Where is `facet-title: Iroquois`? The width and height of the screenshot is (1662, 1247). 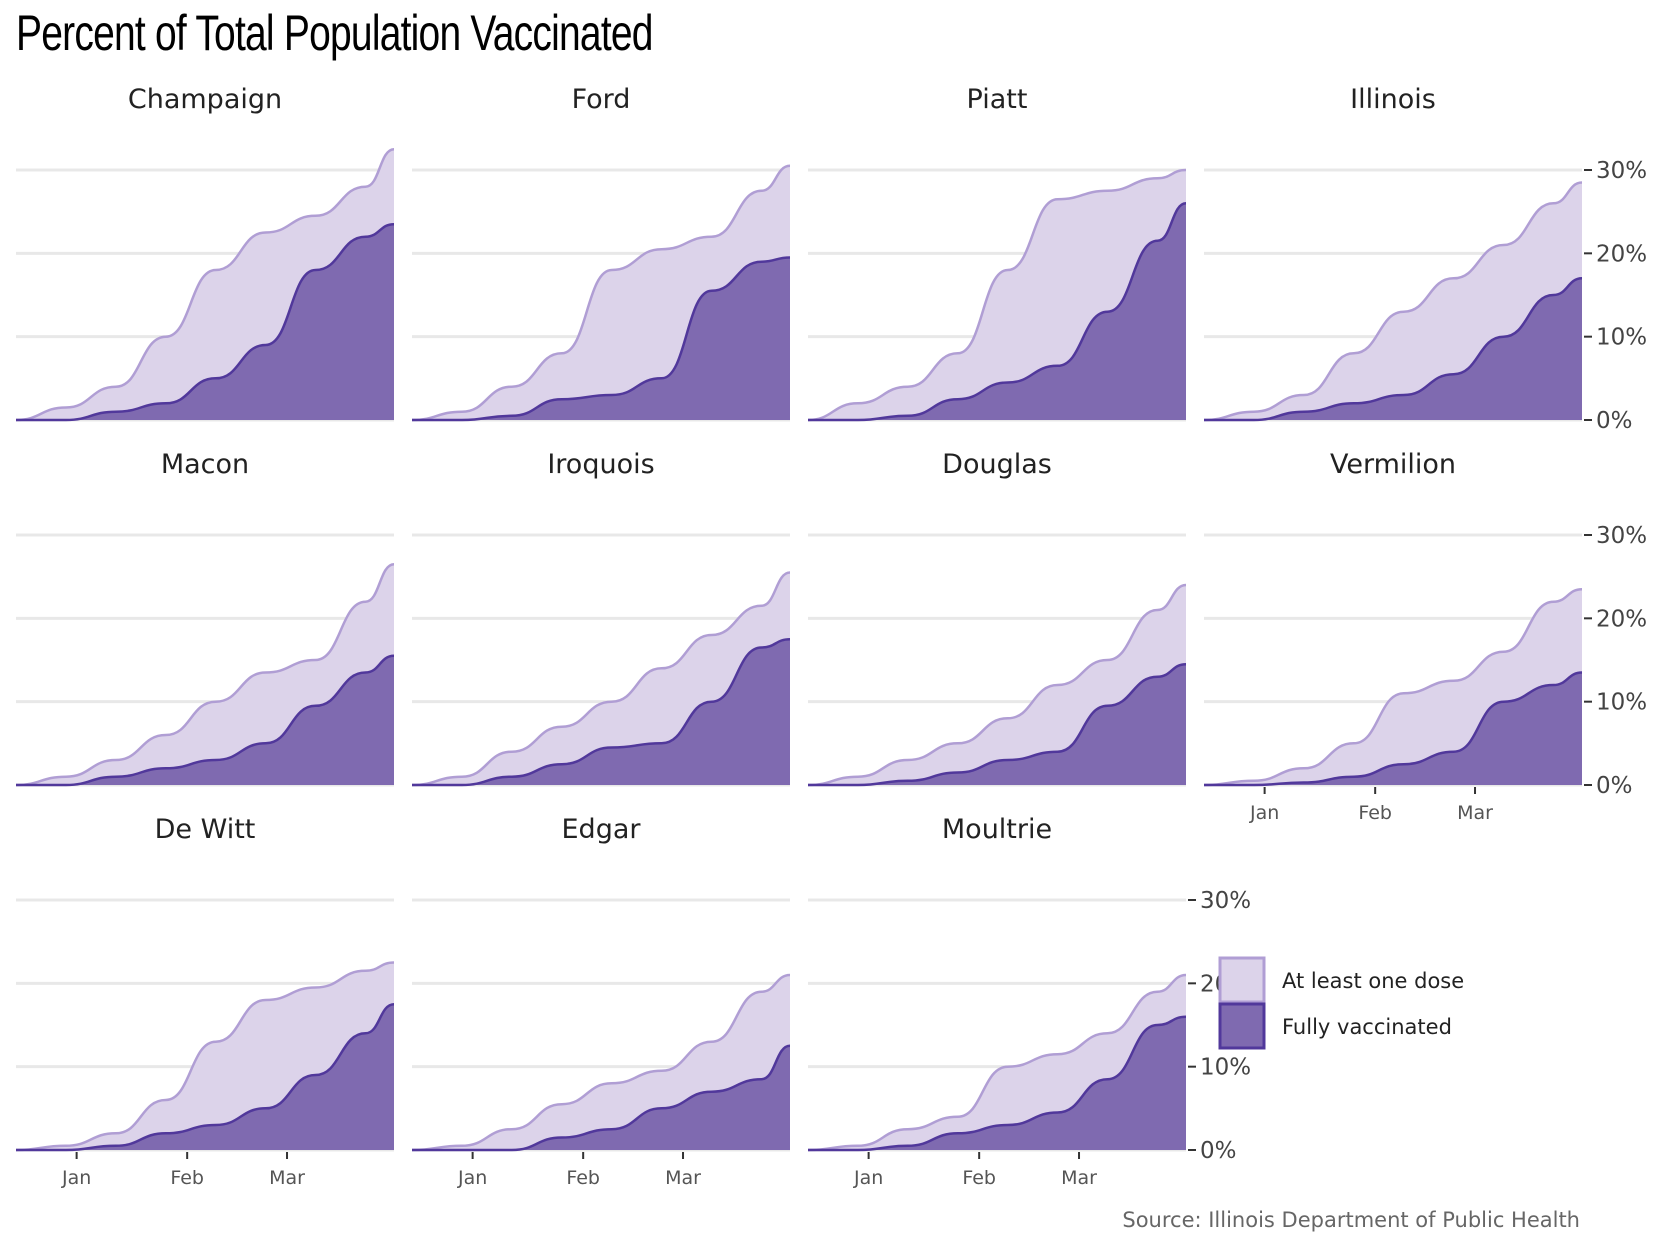 facet-title: Iroquois is located at coordinates (600, 464).